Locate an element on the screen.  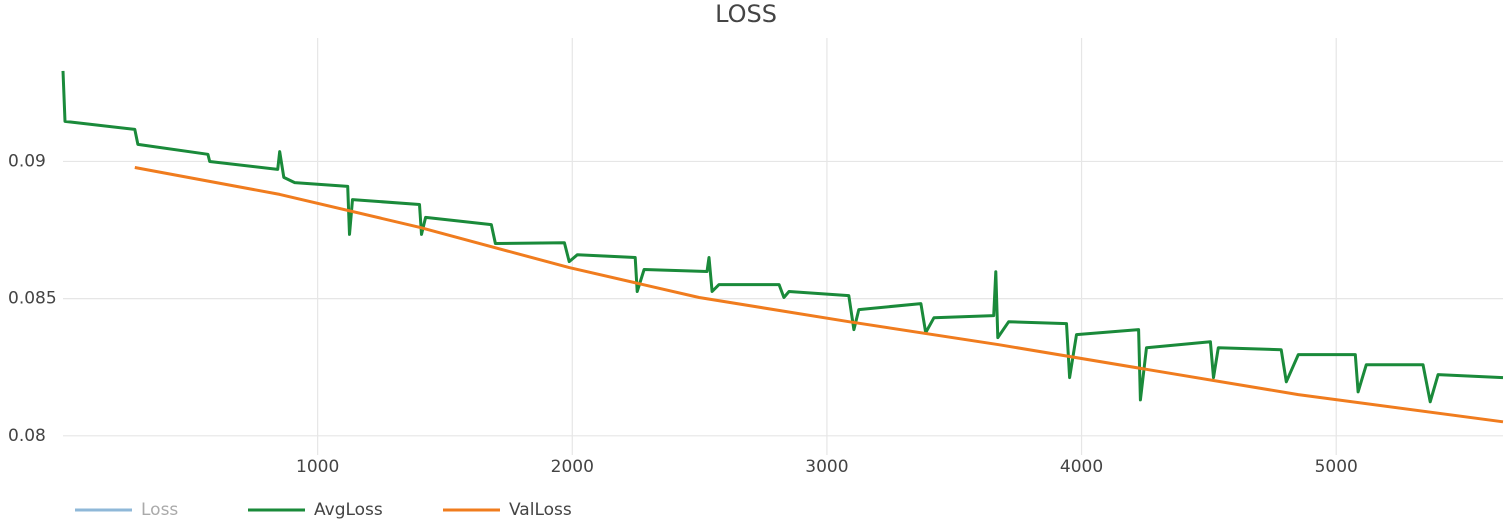
x-tick-label: 4000 is located at coordinates (1081, 467).